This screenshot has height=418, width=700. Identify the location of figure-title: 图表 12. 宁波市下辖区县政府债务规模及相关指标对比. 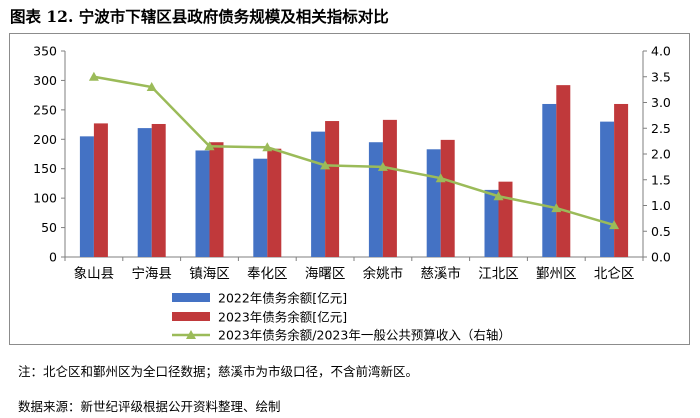
(199, 16).